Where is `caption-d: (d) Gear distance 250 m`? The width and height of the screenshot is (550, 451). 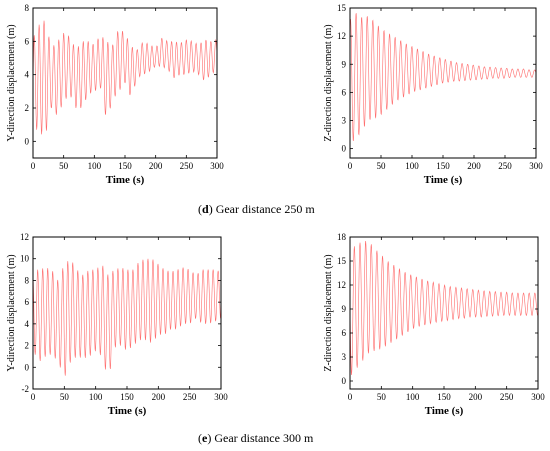
caption-d: (d) Gear distance 250 m is located at coordinates (256, 209).